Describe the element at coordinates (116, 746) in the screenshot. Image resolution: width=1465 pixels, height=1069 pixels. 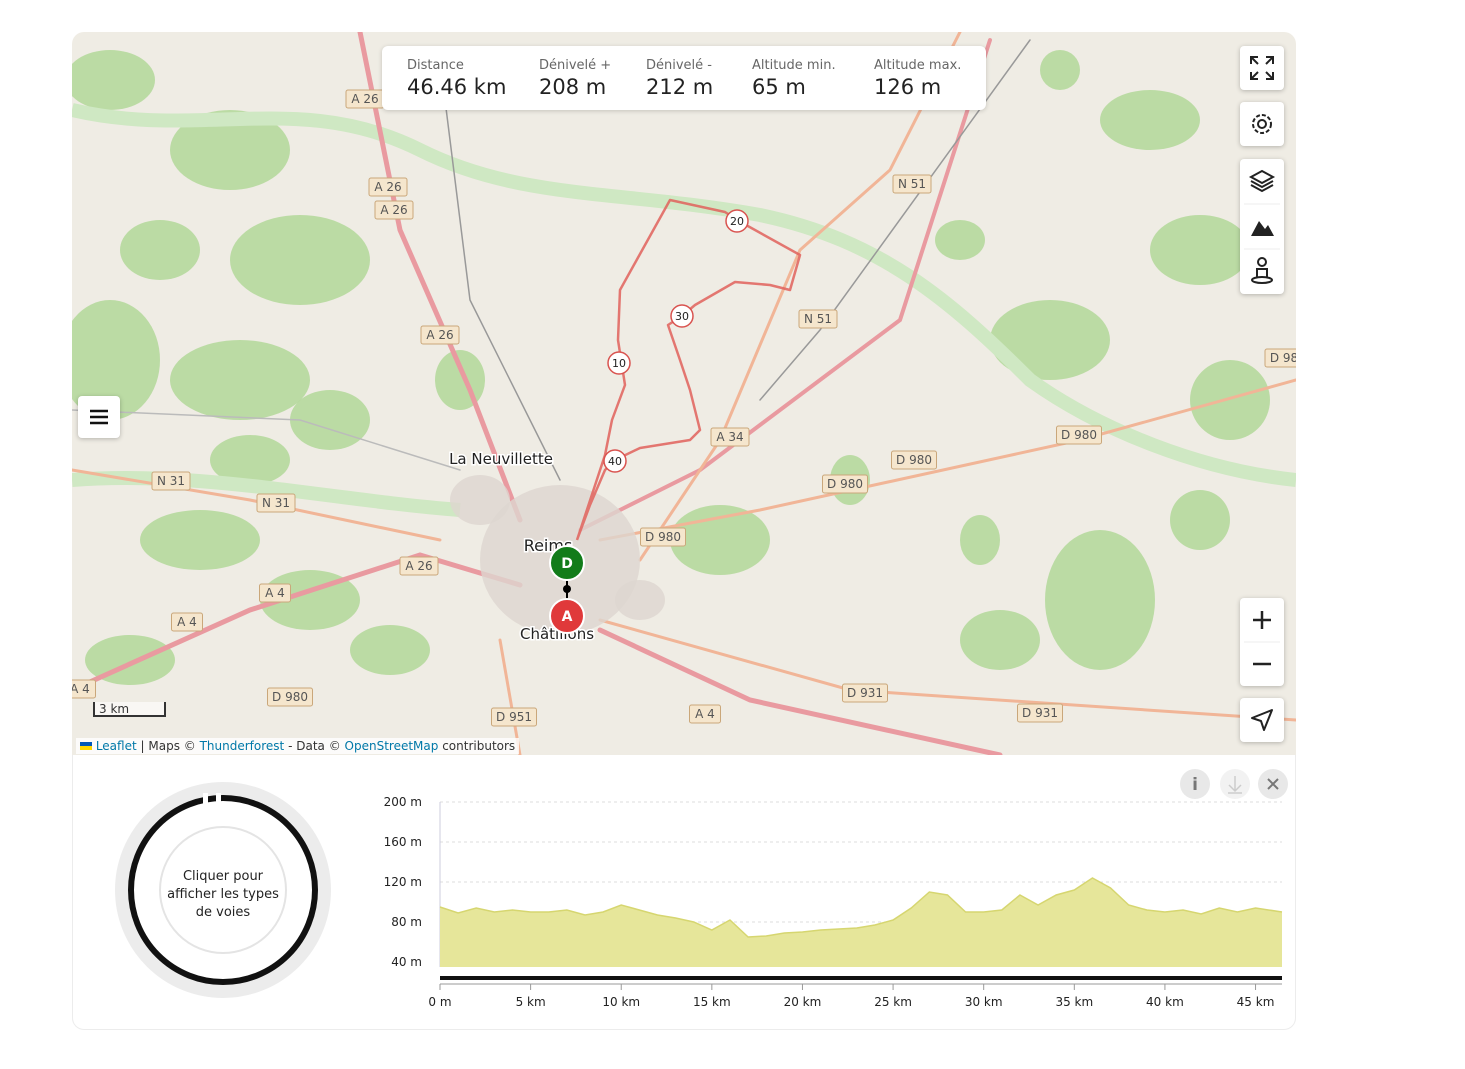
I see `leaflet-link: Leaflet` at that location.